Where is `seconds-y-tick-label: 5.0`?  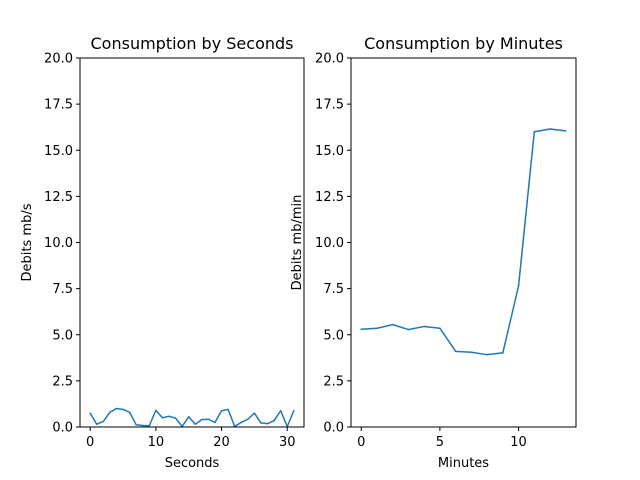 seconds-y-tick-label: 5.0 is located at coordinates (62, 335).